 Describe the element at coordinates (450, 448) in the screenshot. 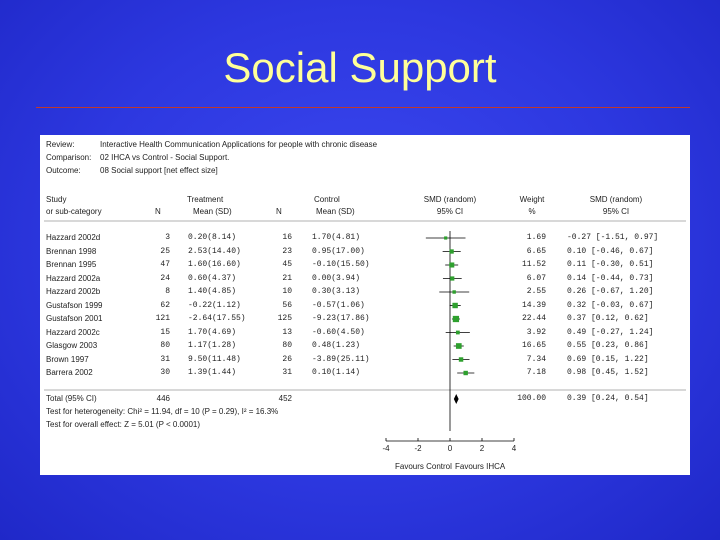

I see `x-tick-label: 0` at that location.